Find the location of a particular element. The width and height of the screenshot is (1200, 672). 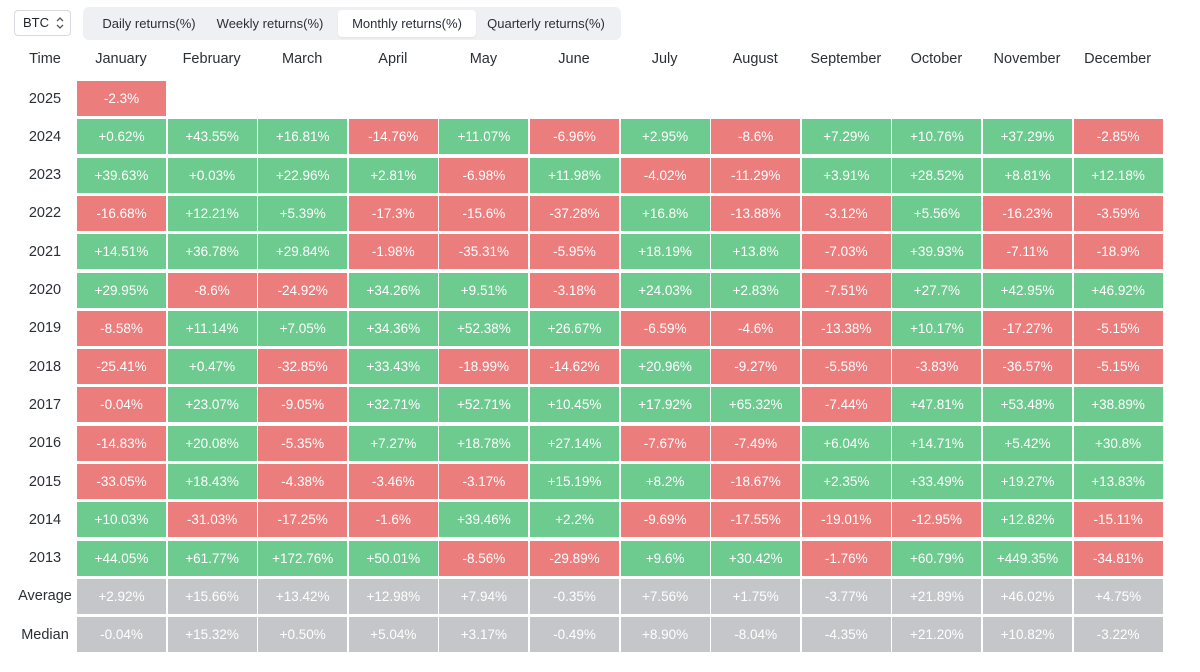

return-cell: +21.20% is located at coordinates (937, 635).